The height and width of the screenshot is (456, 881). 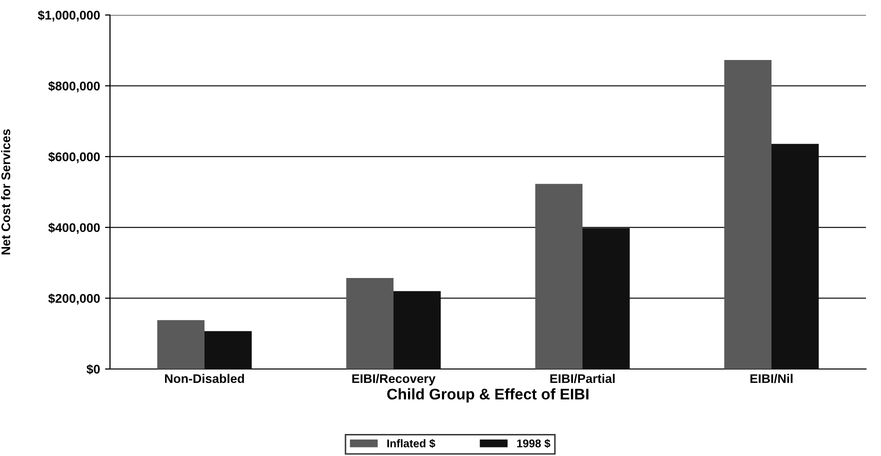 What do you see at coordinates (74, 158) in the screenshot?
I see `y-tick-label: $600,000` at bounding box center [74, 158].